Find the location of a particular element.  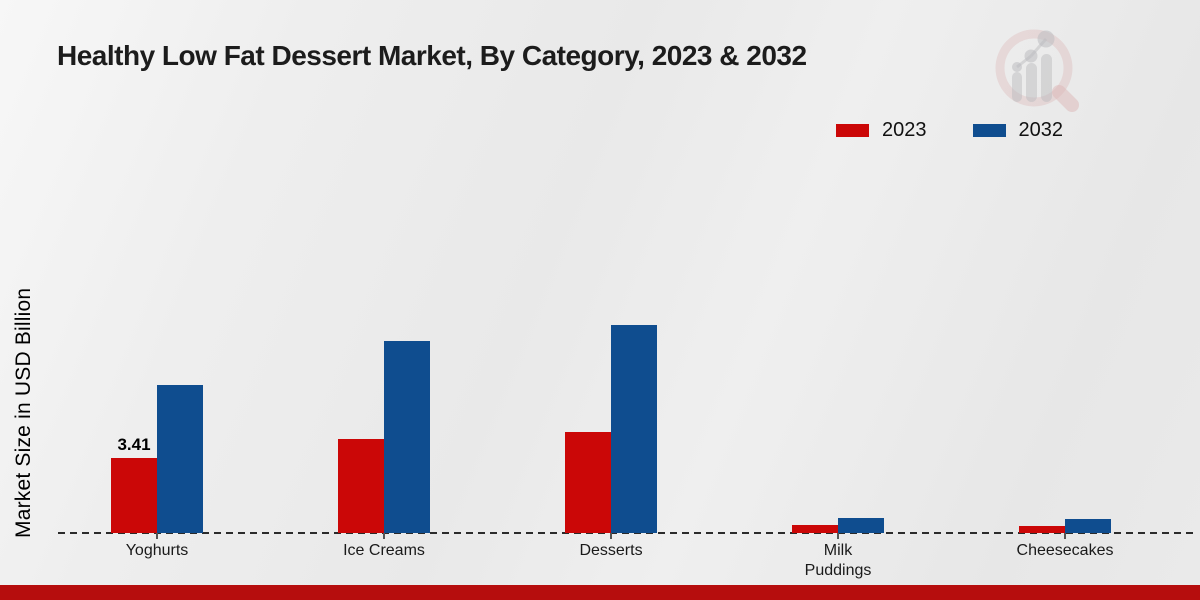

x-axis-tick-desserts is located at coordinates (611, 536).